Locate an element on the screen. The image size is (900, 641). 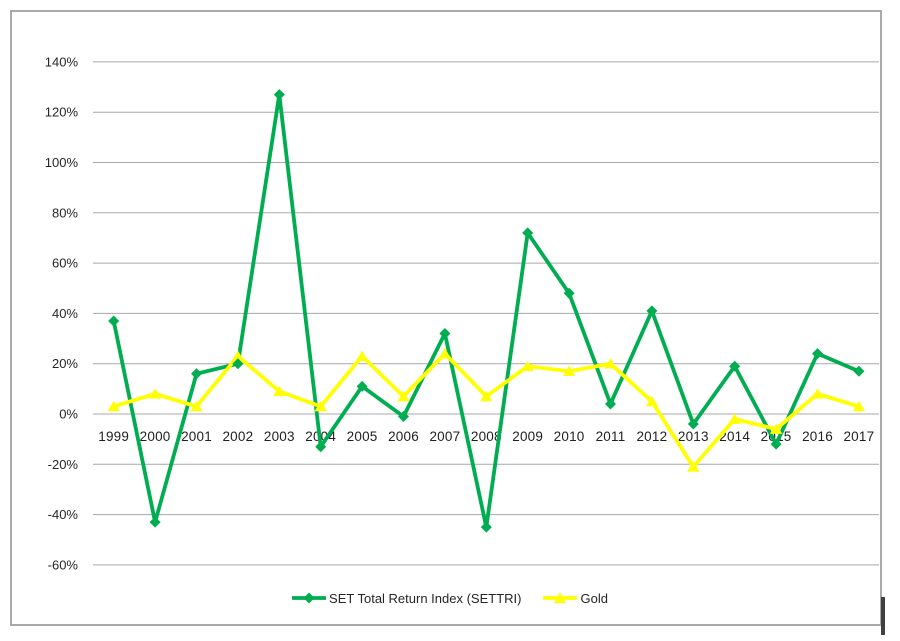
x-tick-label: 2002 is located at coordinates (237, 436).